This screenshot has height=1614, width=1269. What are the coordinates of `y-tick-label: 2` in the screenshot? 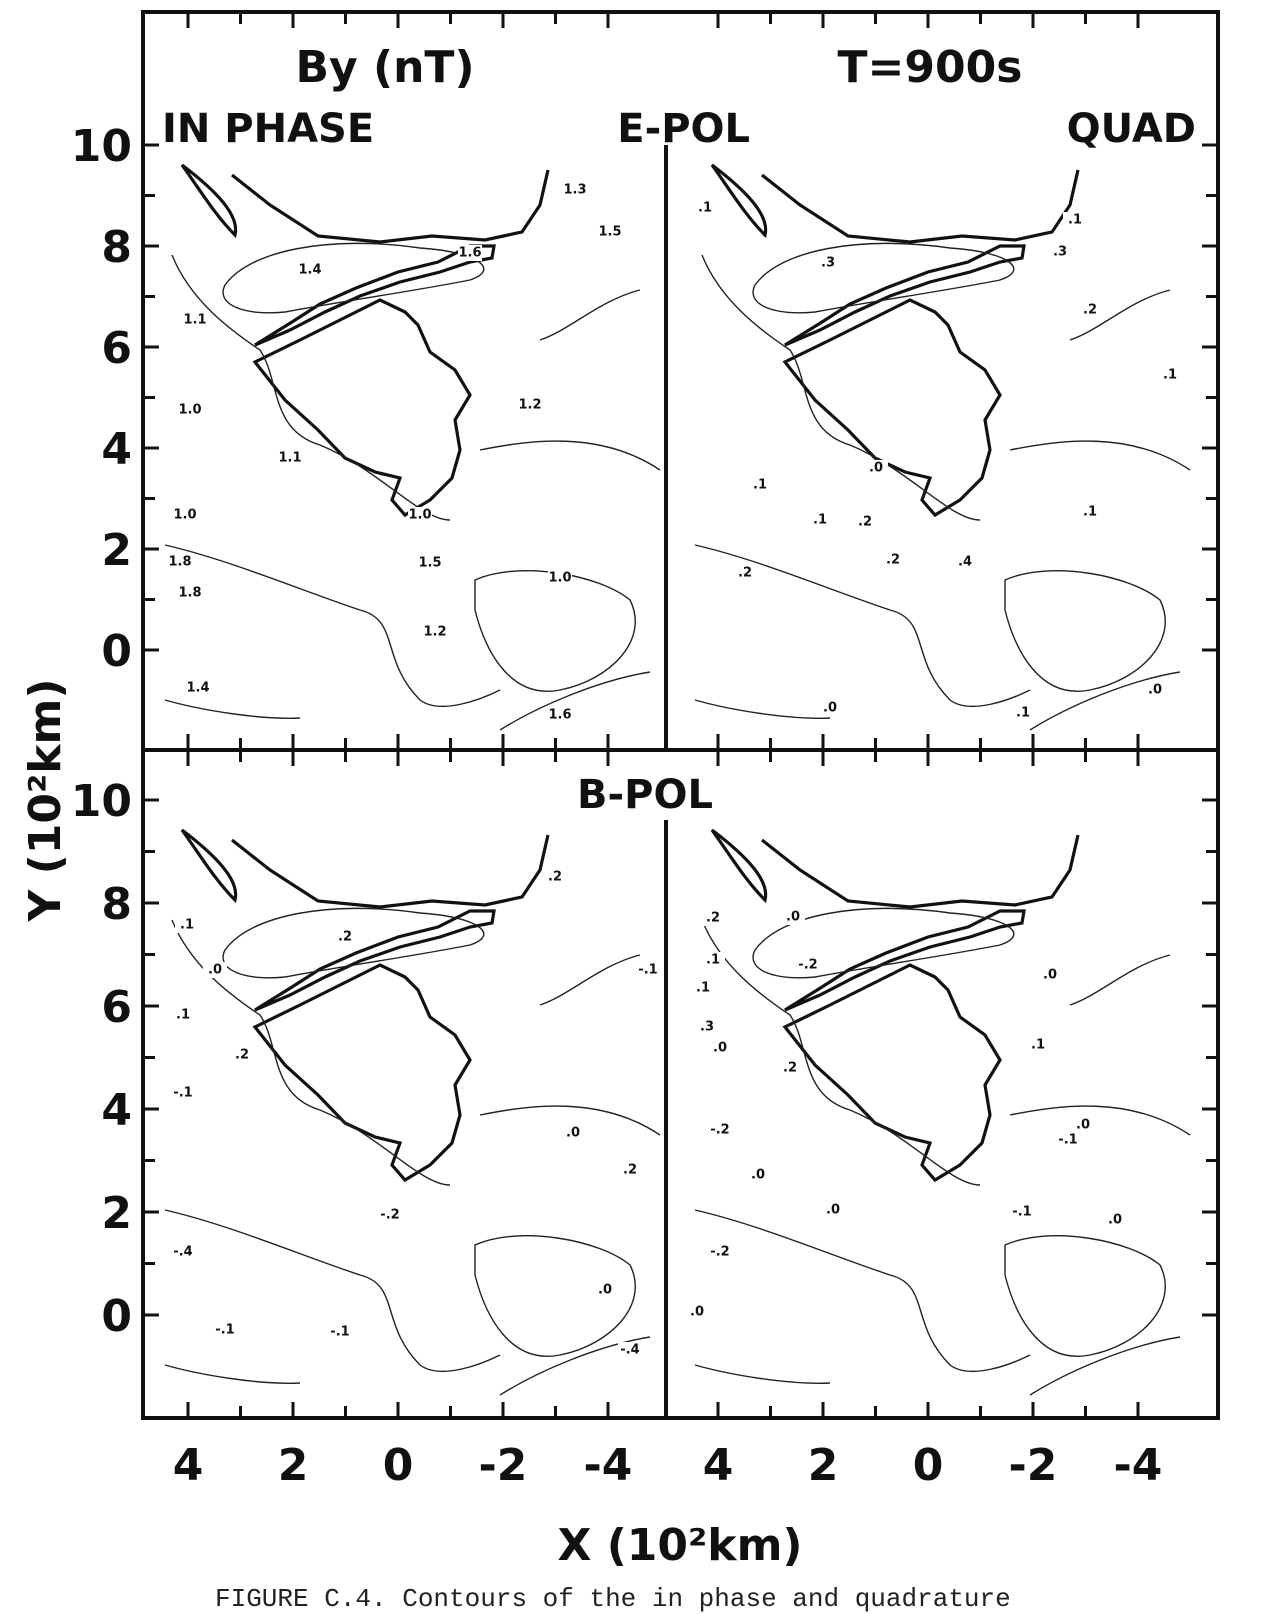 It's located at (116, 1213).